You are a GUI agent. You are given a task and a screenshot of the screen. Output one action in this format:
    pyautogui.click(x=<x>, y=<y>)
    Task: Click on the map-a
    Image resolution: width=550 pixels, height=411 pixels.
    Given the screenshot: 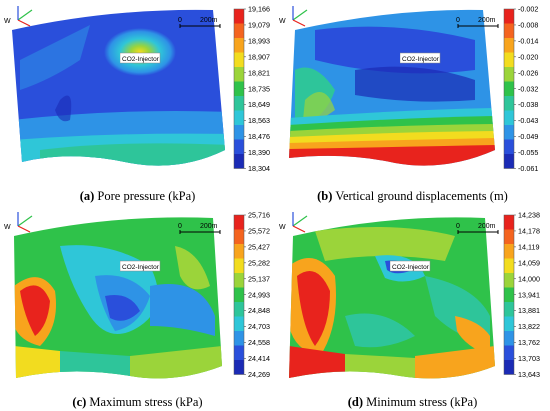 What is the action you would take?
    pyautogui.click(x=118, y=87)
    